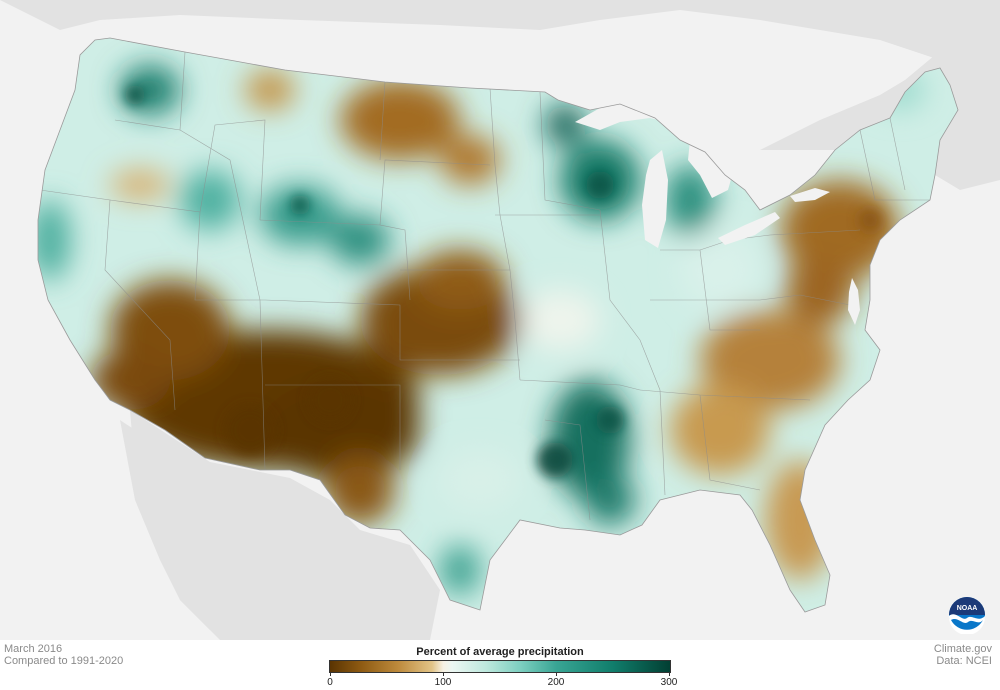  I want to click on date-caption: March 2016 Compared to 1991-2020, so click(63, 655).